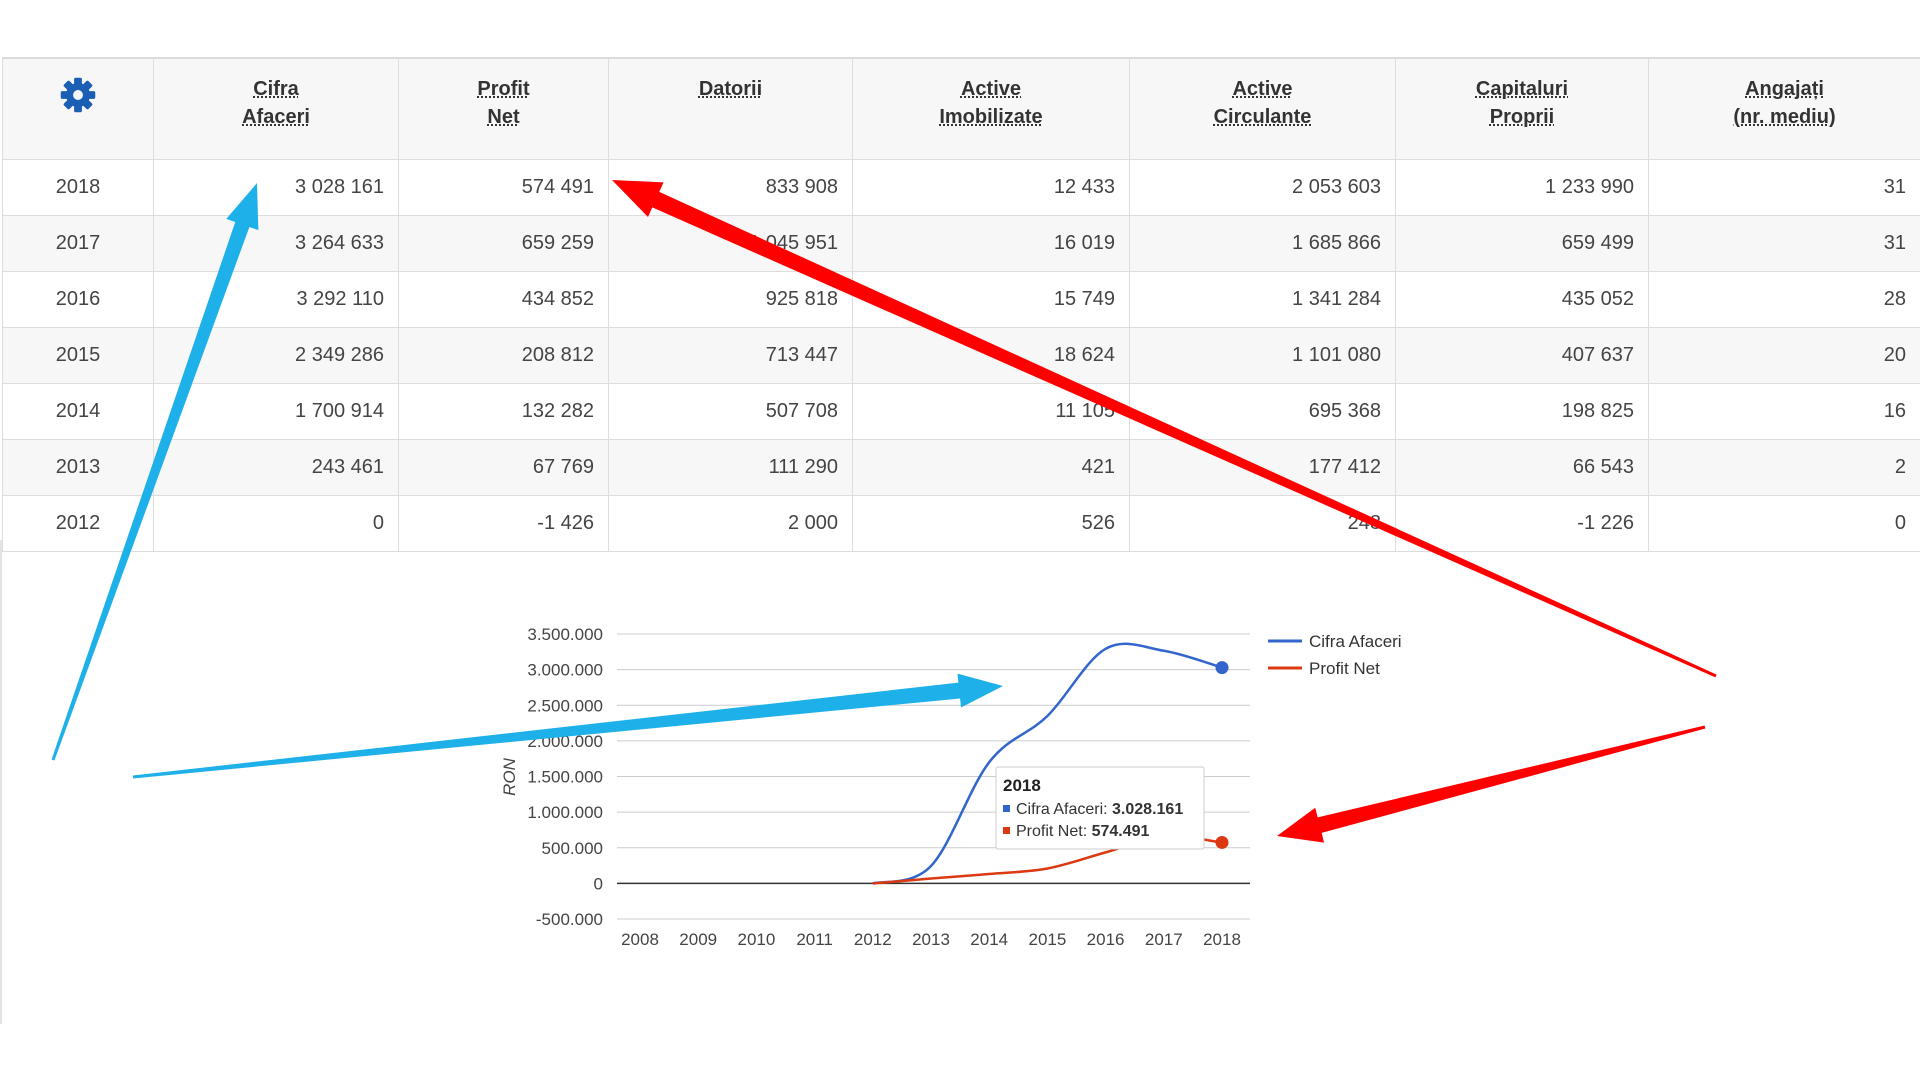 This screenshot has width=1920, height=1080. Describe the element at coordinates (1344, 668) in the screenshot. I see `legend-label: Profit Net` at that location.